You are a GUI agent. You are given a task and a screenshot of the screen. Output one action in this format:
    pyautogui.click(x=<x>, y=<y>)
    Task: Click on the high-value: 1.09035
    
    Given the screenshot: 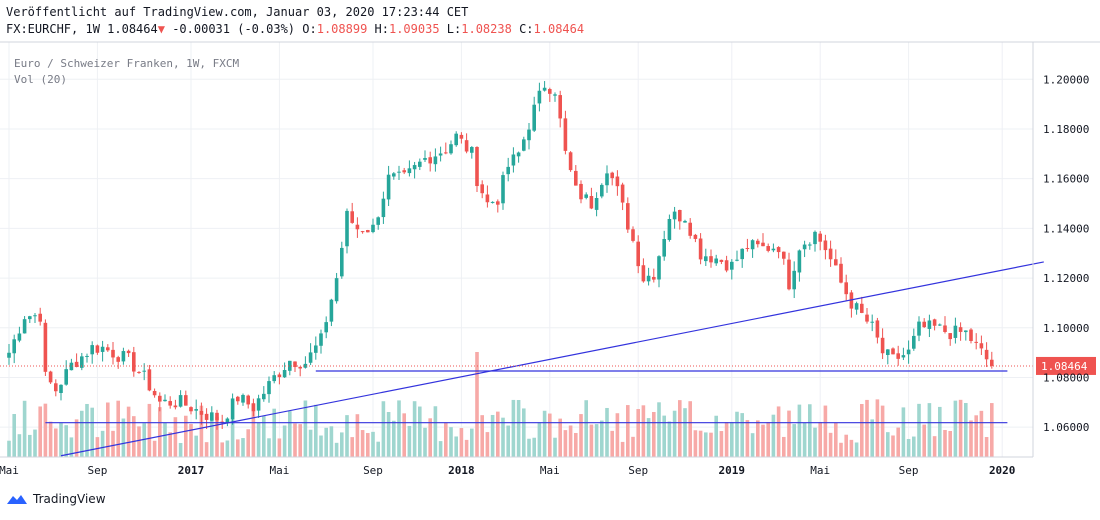 What is the action you would take?
    pyautogui.click(x=414, y=29)
    